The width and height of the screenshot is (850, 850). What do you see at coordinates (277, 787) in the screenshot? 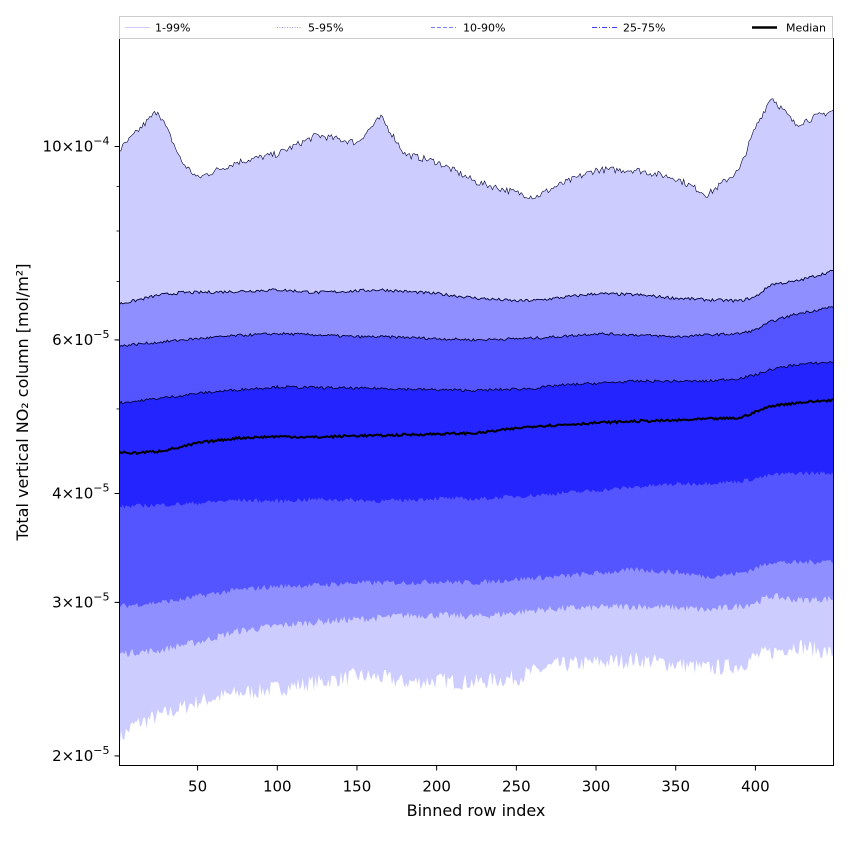
I see `x-tick-label: 100` at bounding box center [277, 787].